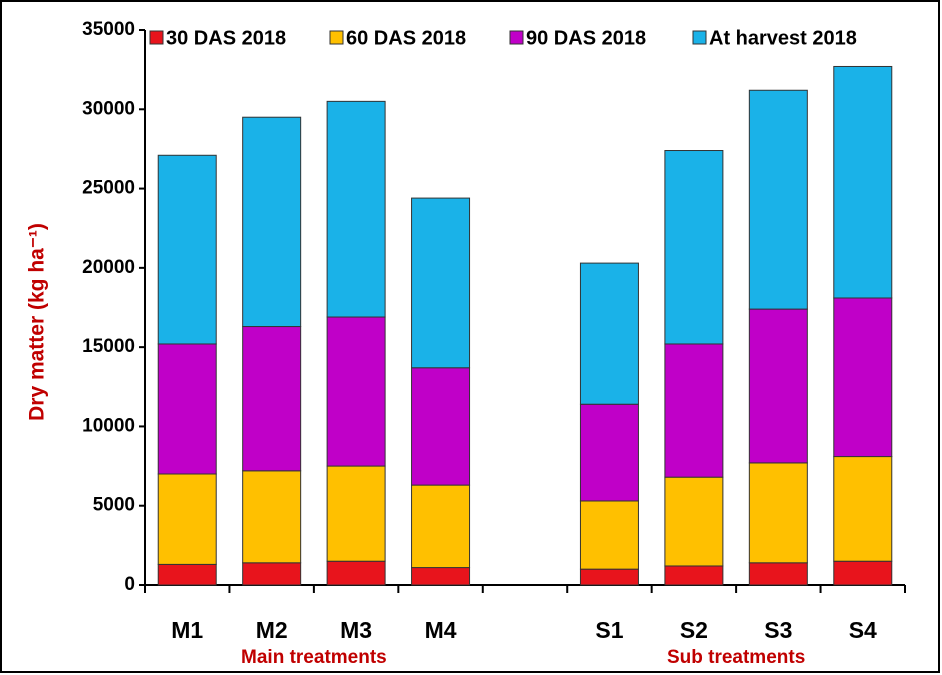 Image resolution: width=942 pixels, height=675 pixels. I want to click on x-tick-label: M4, so click(441, 630).